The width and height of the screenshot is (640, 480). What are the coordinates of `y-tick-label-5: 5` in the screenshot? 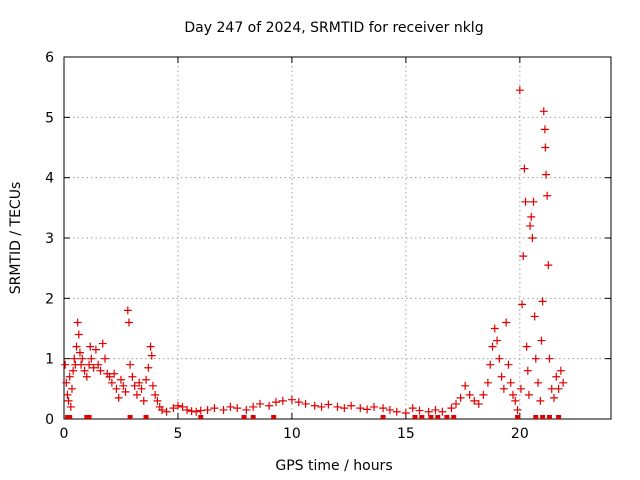 It's located at (49, 118).